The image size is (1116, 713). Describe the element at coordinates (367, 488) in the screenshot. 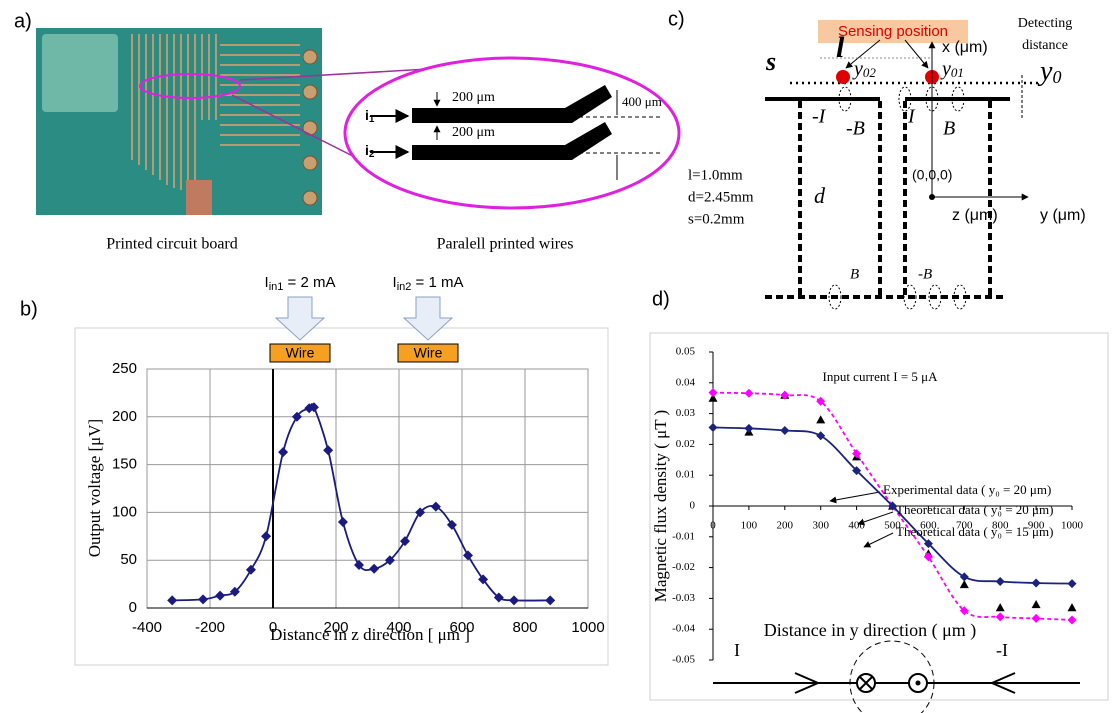

I see `plot-area` at that location.